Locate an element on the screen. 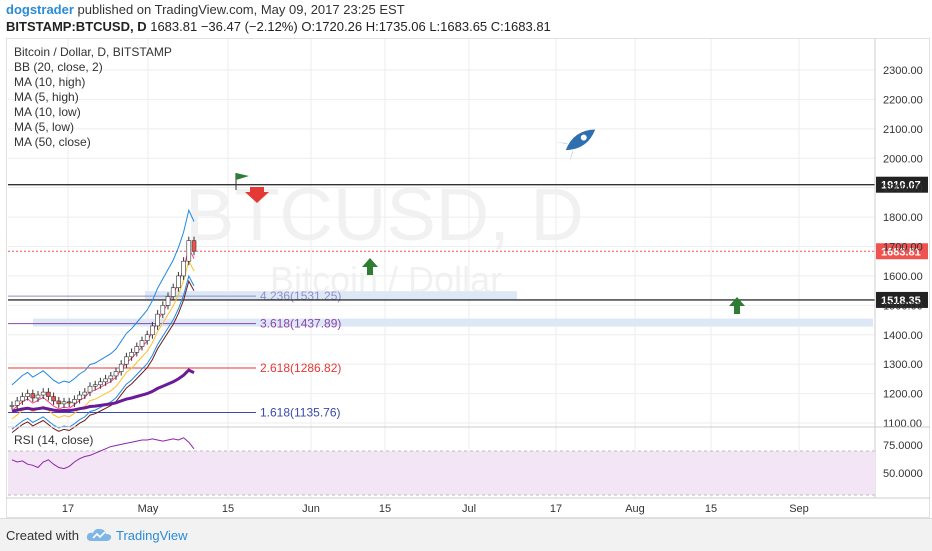  price-label-2: 1518.35 is located at coordinates (901, 301).